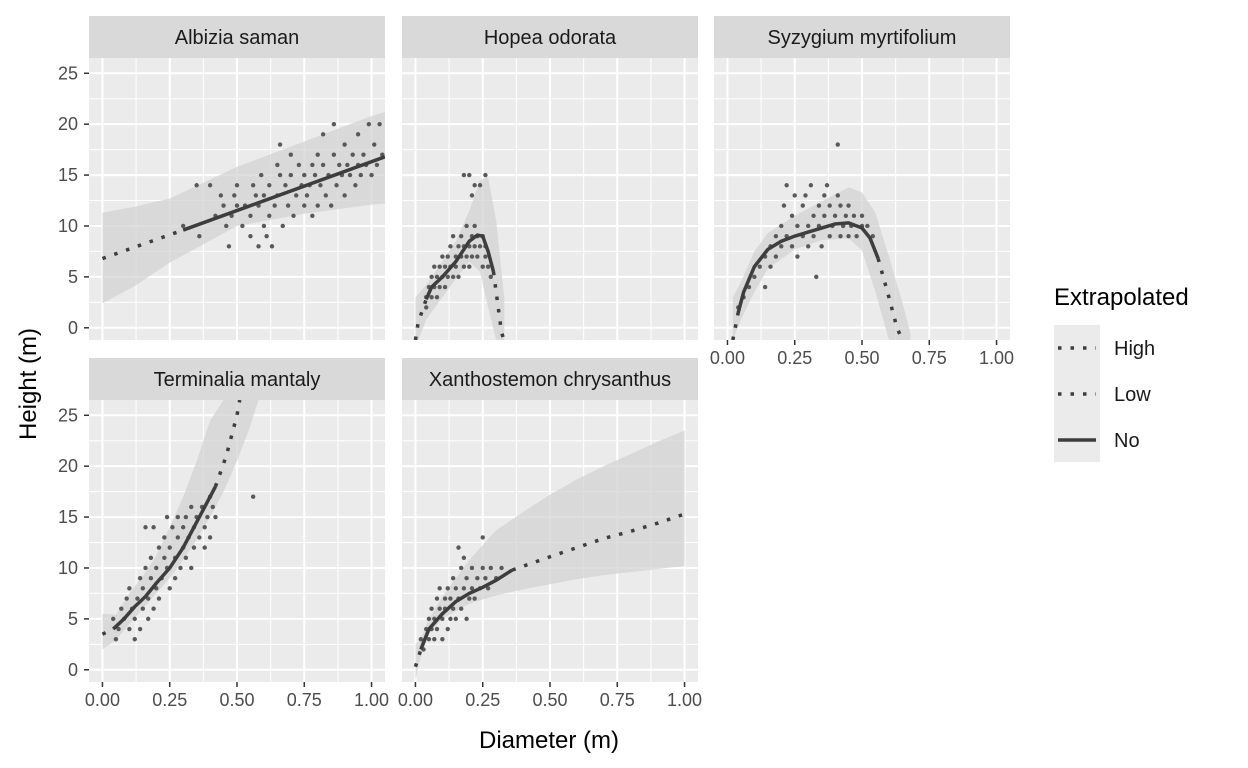 The width and height of the screenshot is (1248, 768). I want to click on x-tick-label: 0.50, so click(549, 700).